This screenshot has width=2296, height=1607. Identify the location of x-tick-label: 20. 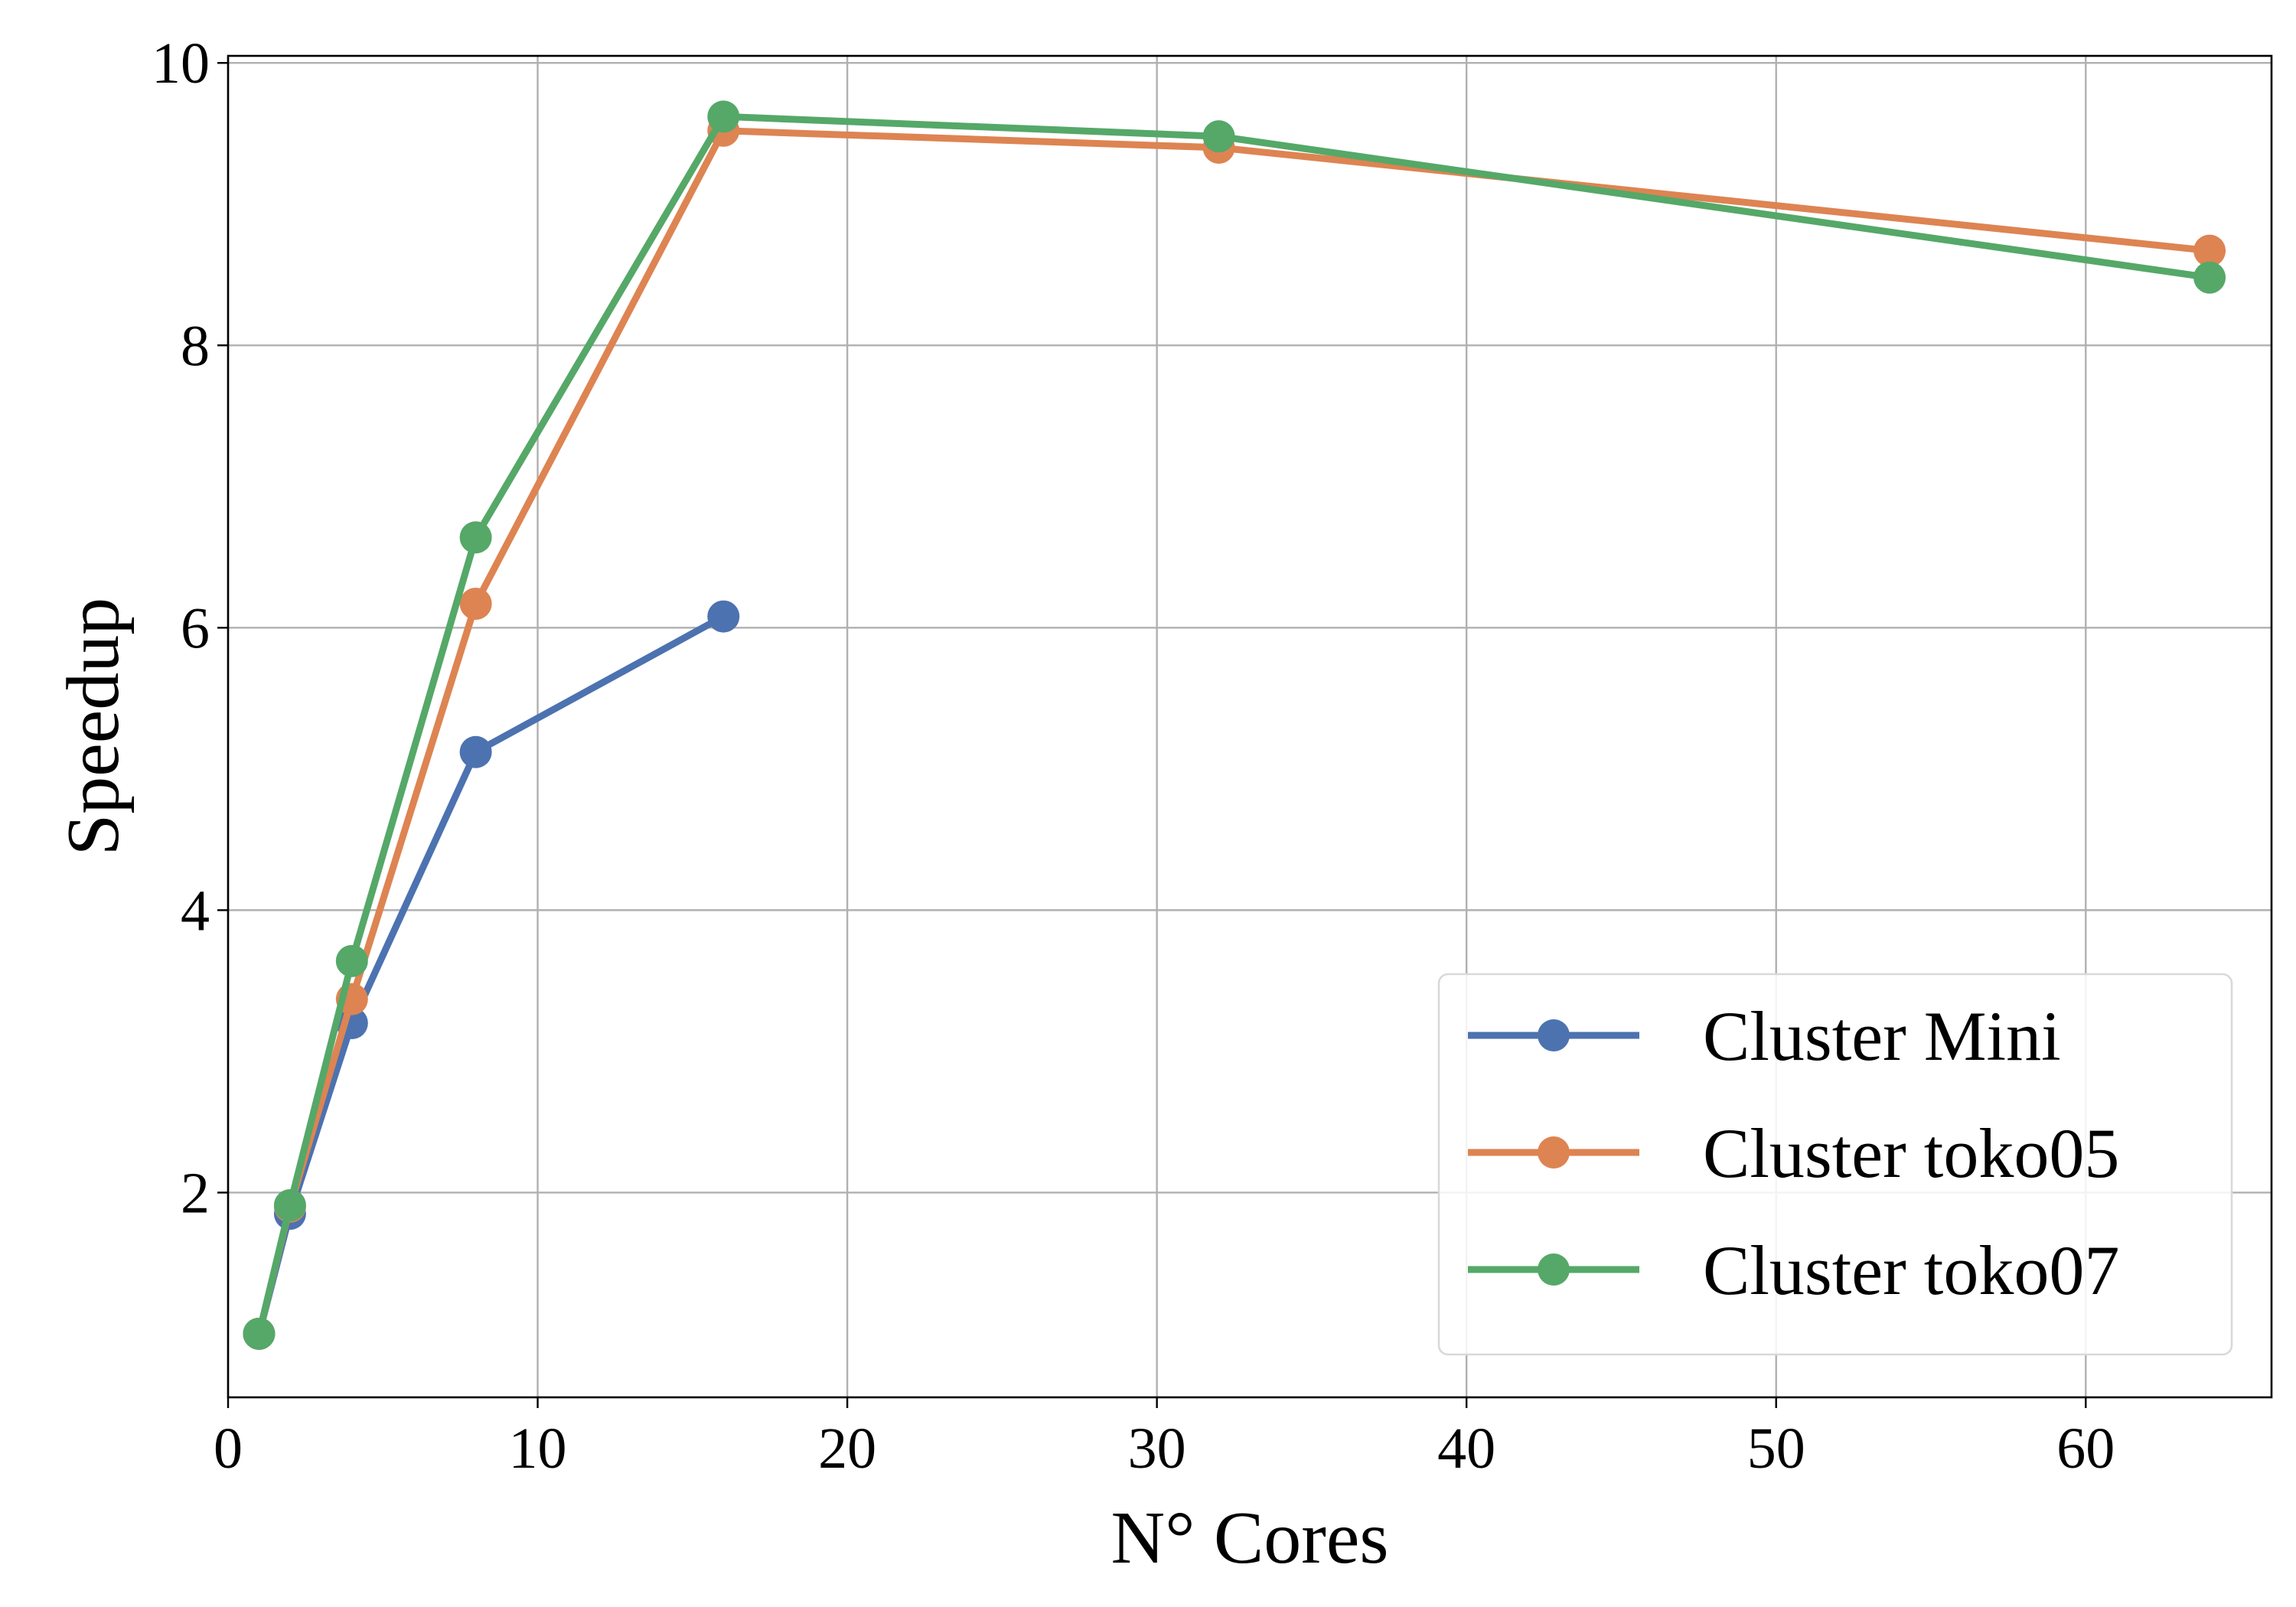
(847, 1448).